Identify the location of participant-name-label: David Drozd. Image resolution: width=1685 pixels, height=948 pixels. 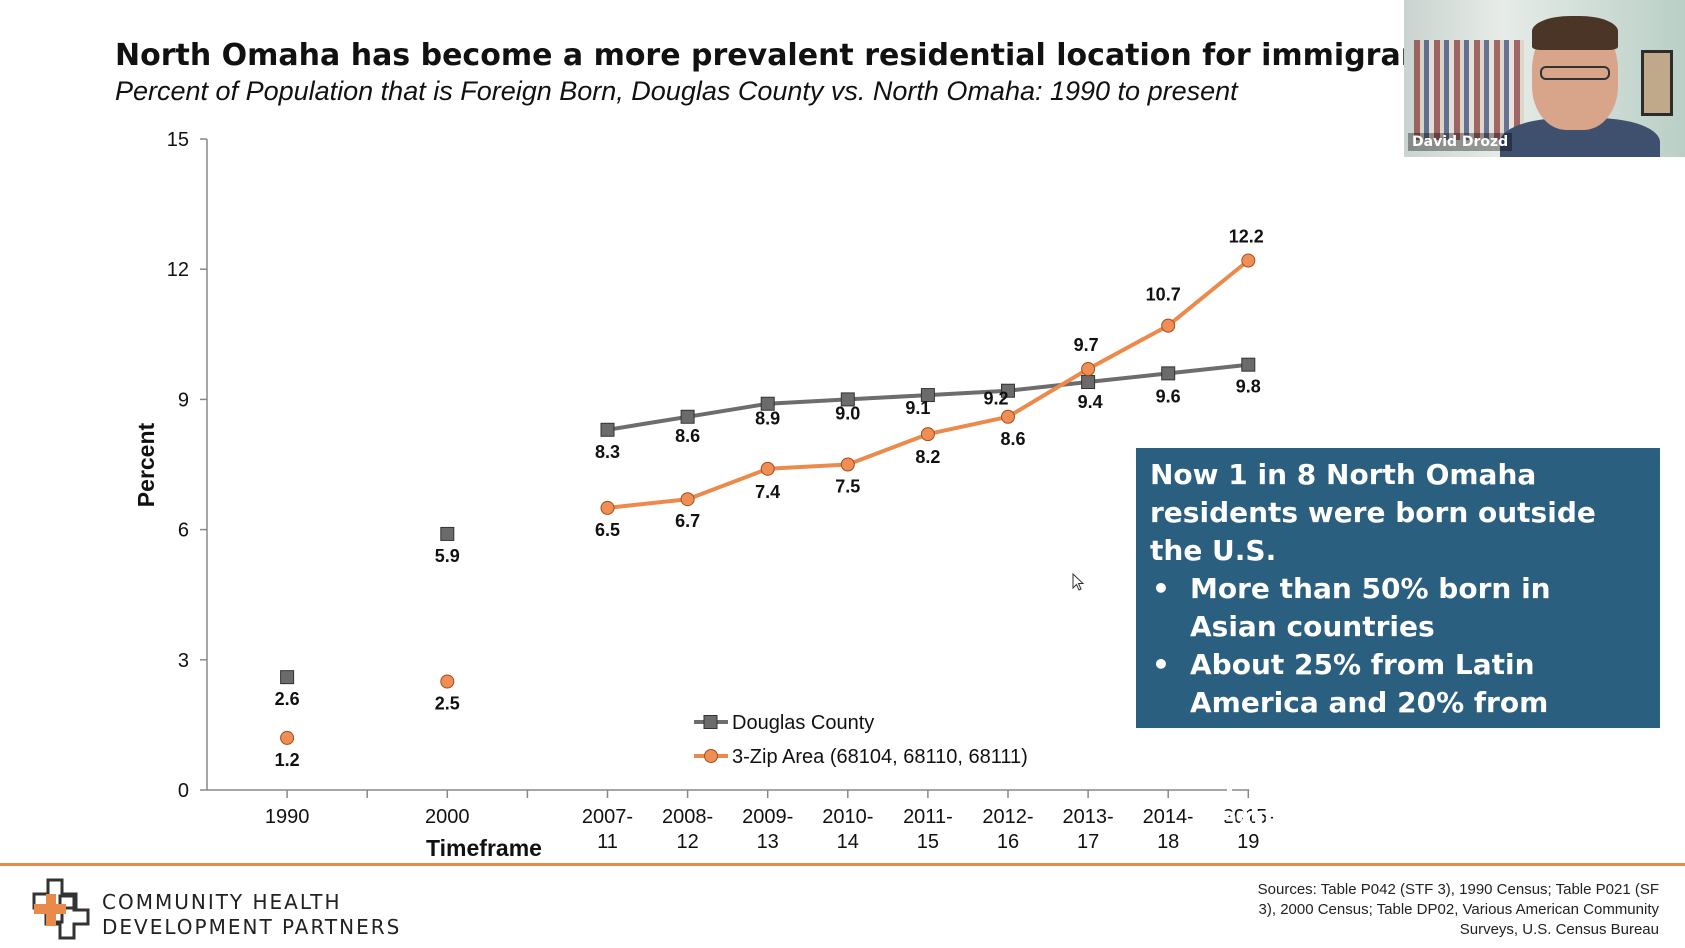
(1460, 142).